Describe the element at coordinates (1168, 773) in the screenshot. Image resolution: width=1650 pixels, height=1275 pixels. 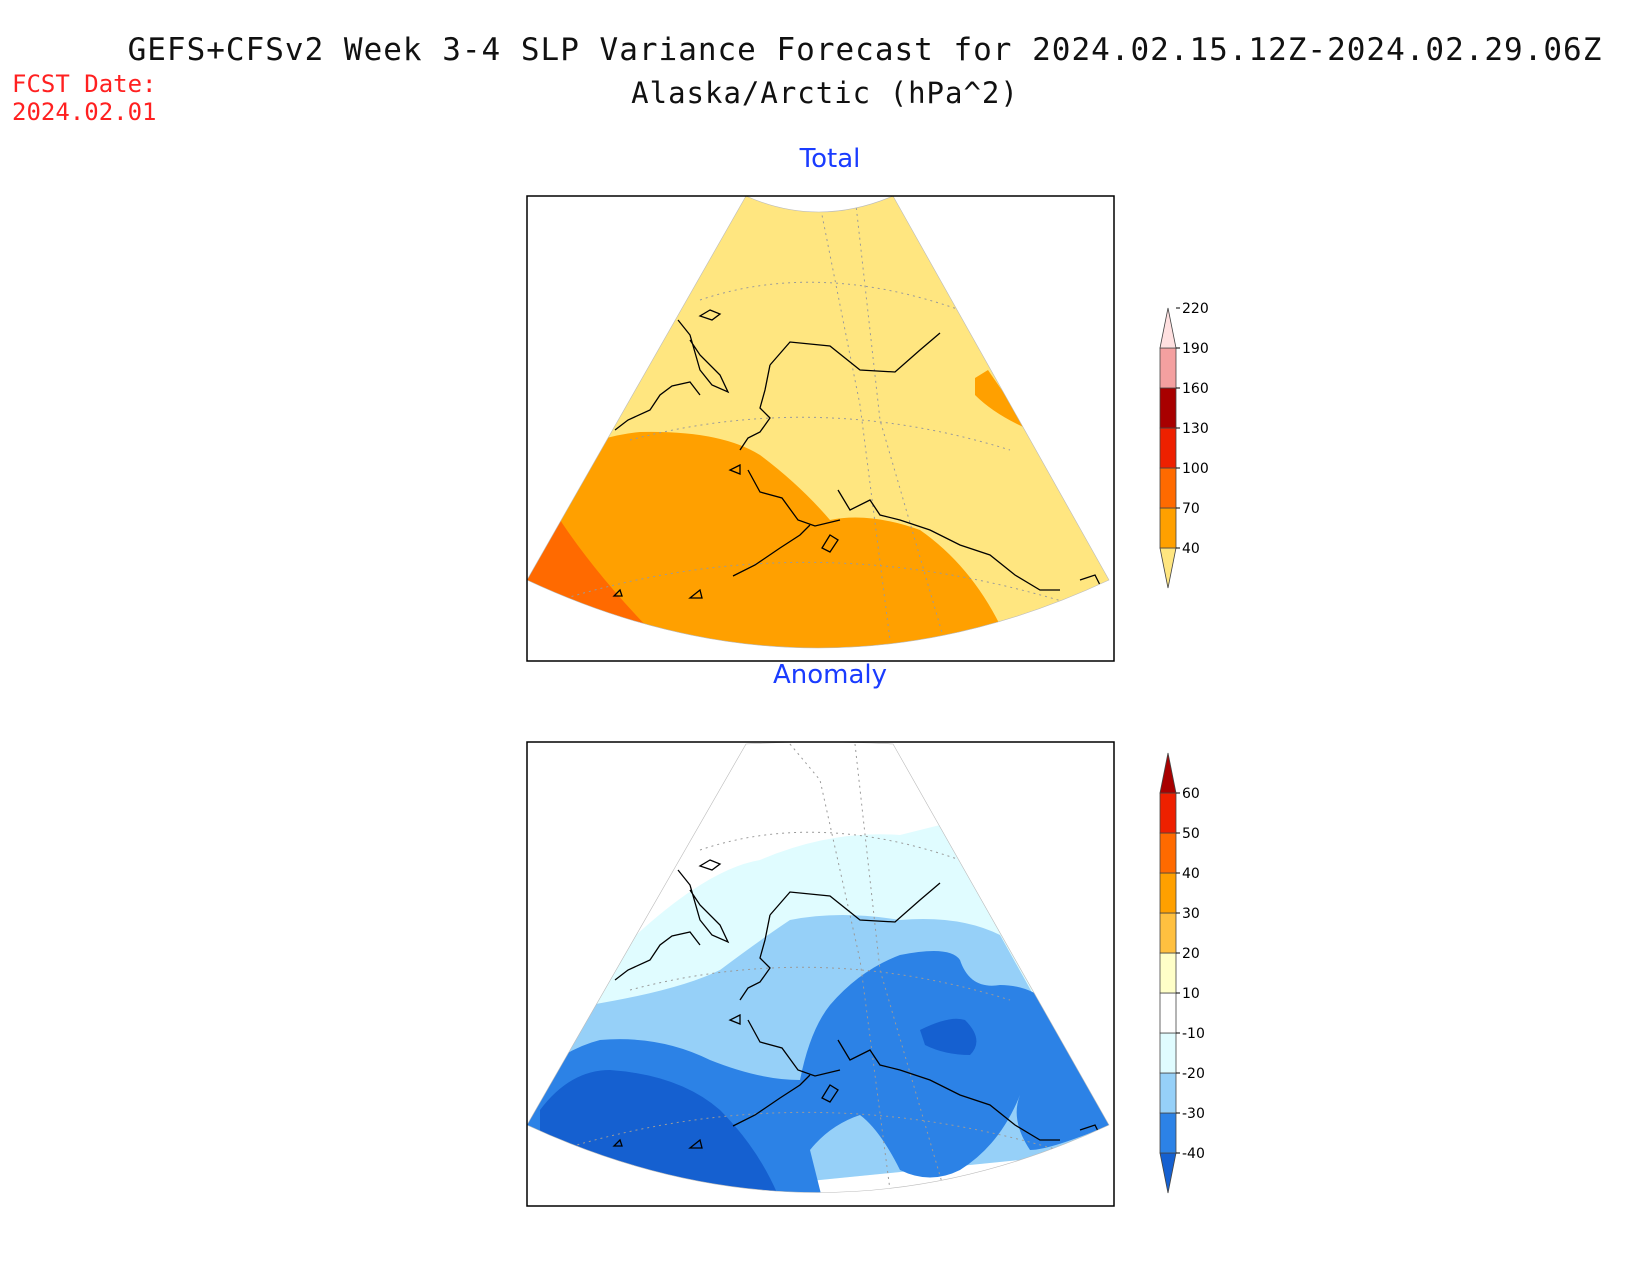
I see `anomaly-colorbar-extend-high` at that location.